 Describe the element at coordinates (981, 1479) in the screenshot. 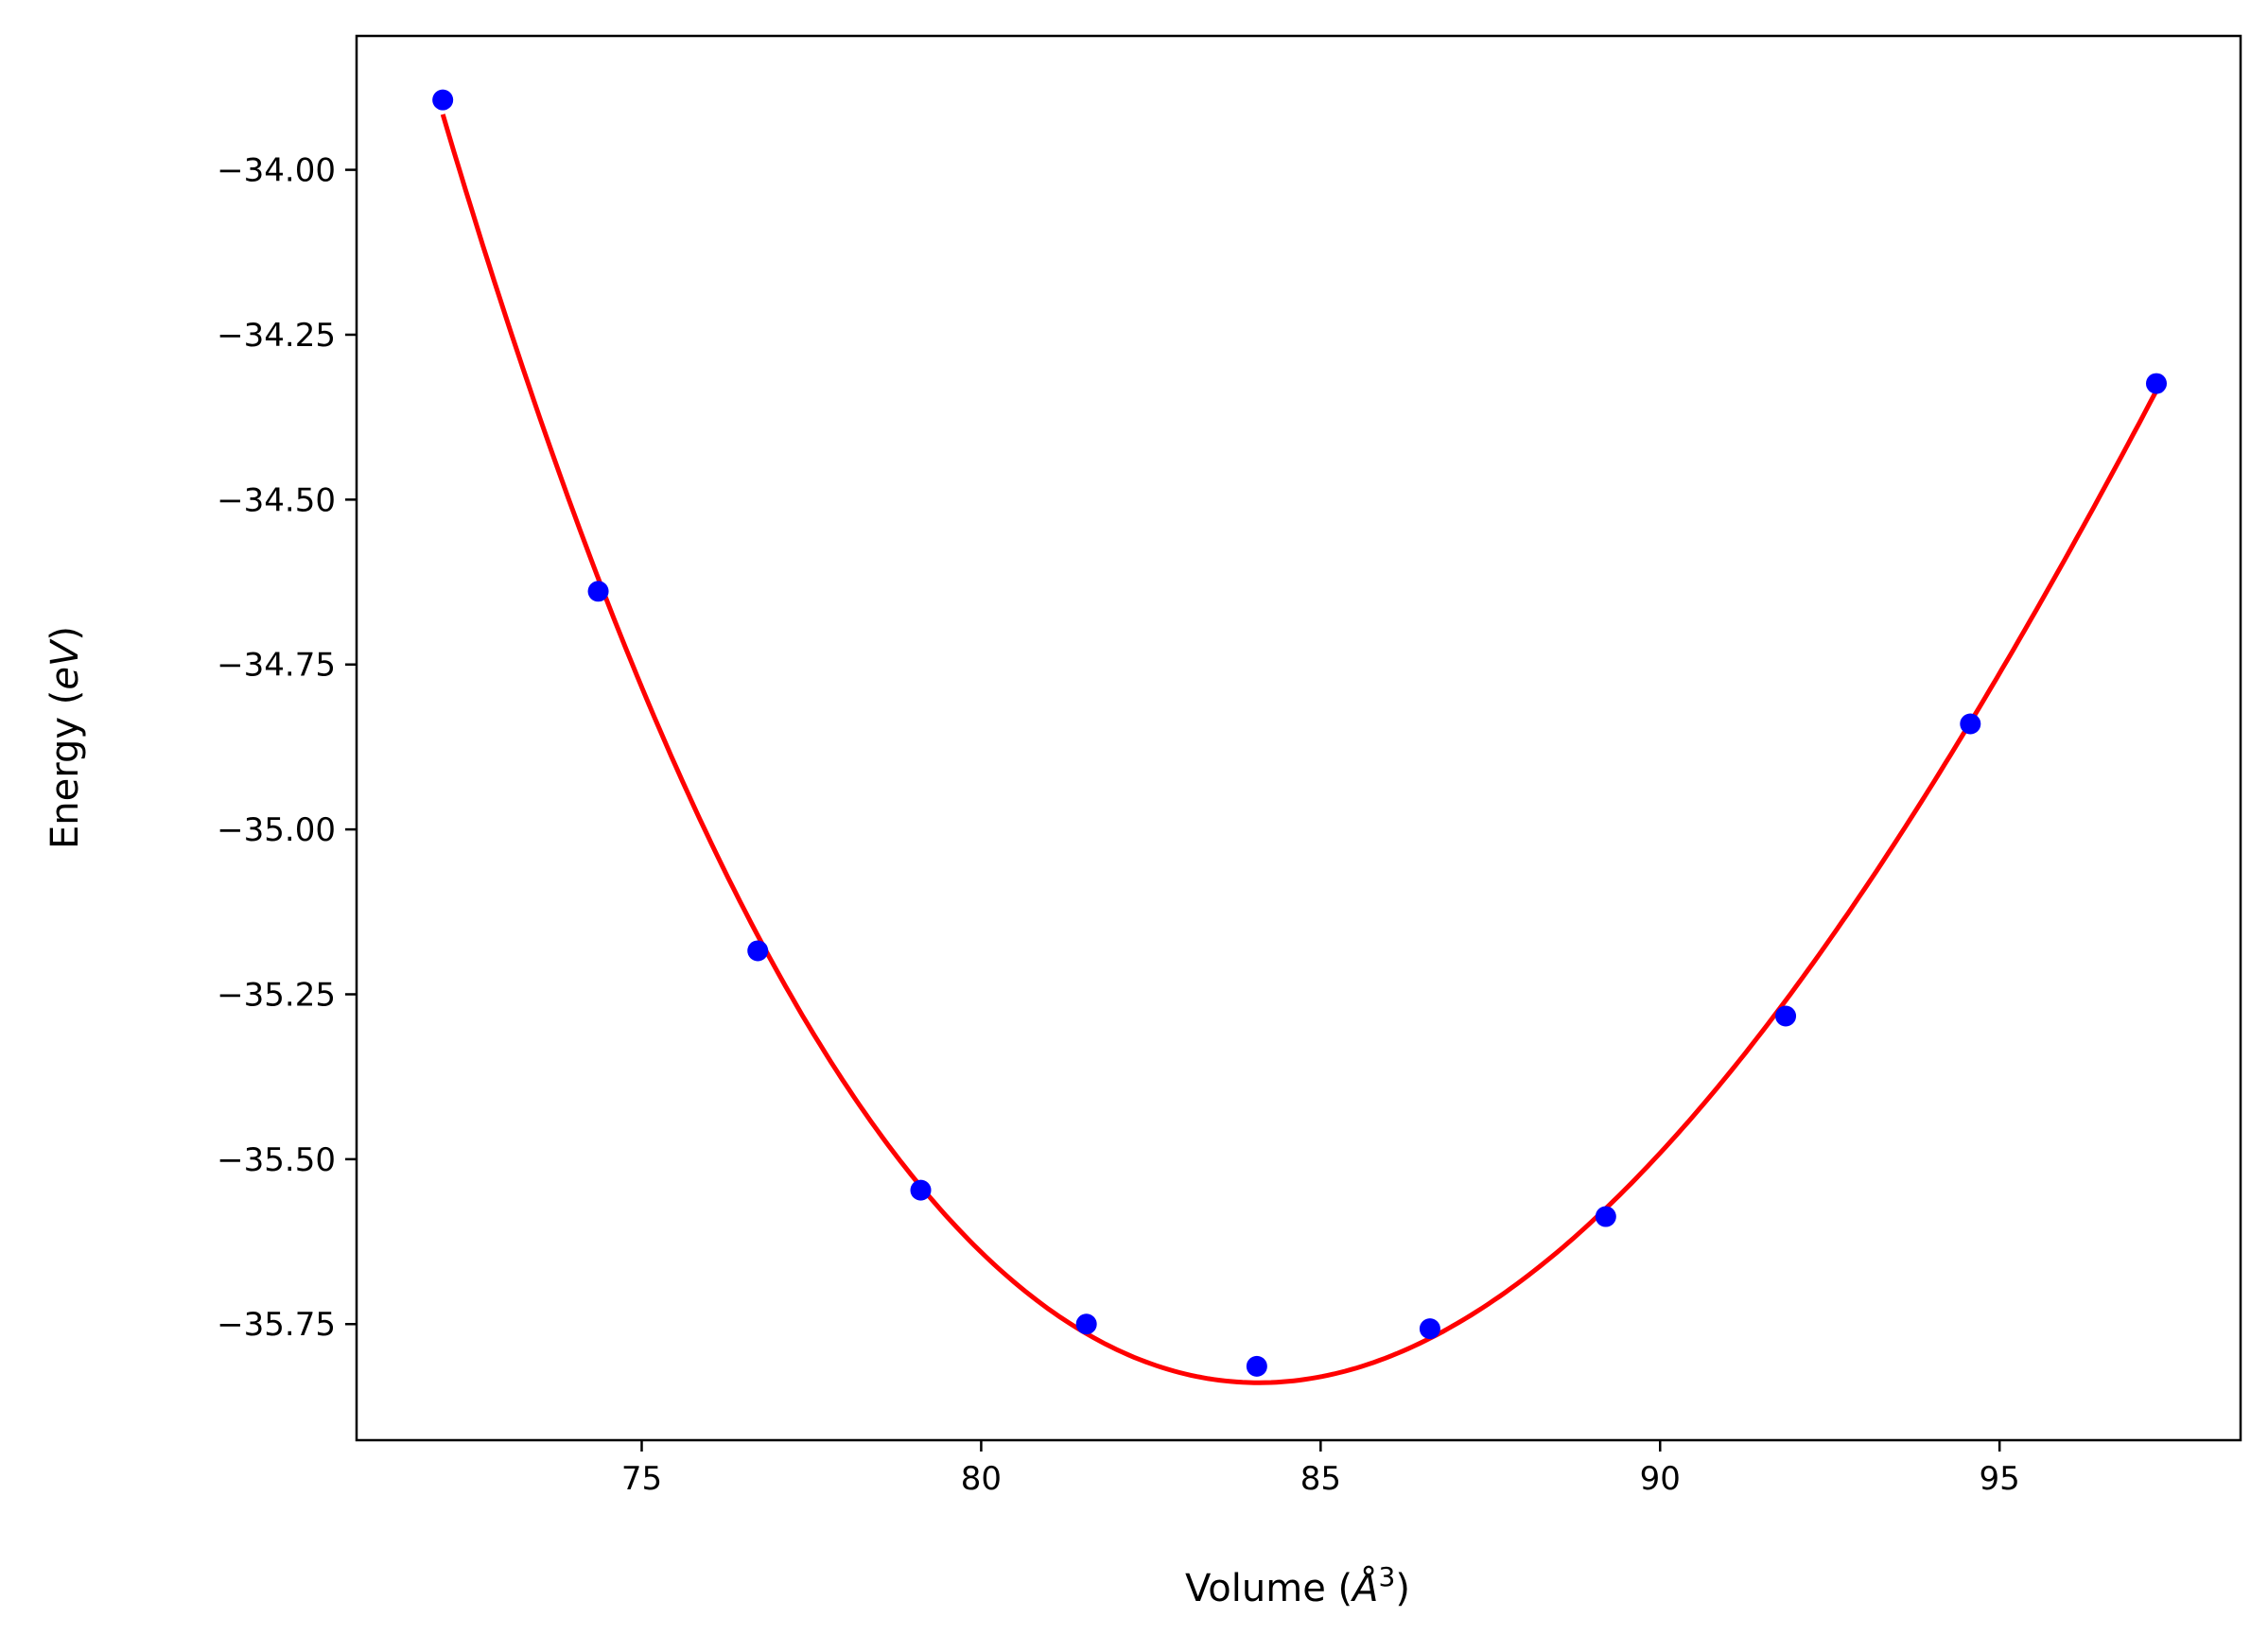

I see `x-tick-label: 80` at that location.